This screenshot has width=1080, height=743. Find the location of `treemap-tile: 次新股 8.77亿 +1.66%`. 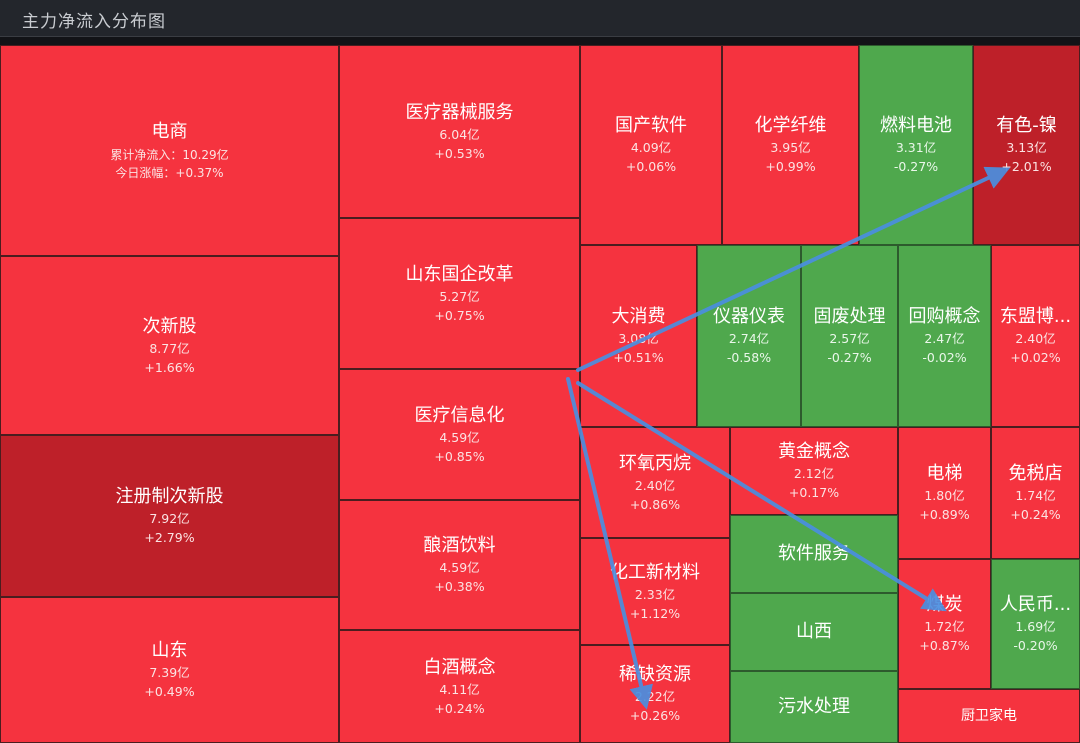

treemap-tile: 次新股 8.77亿 +1.66% is located at coordinates (169, 345).